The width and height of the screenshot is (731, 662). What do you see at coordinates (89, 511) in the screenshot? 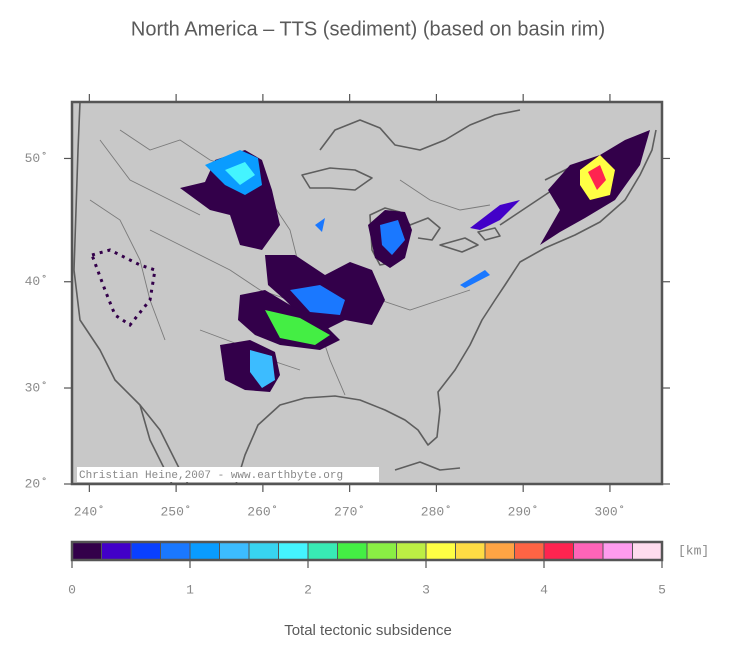
I see `x-tick-label: 240˚` at bounding box center [89, 511].